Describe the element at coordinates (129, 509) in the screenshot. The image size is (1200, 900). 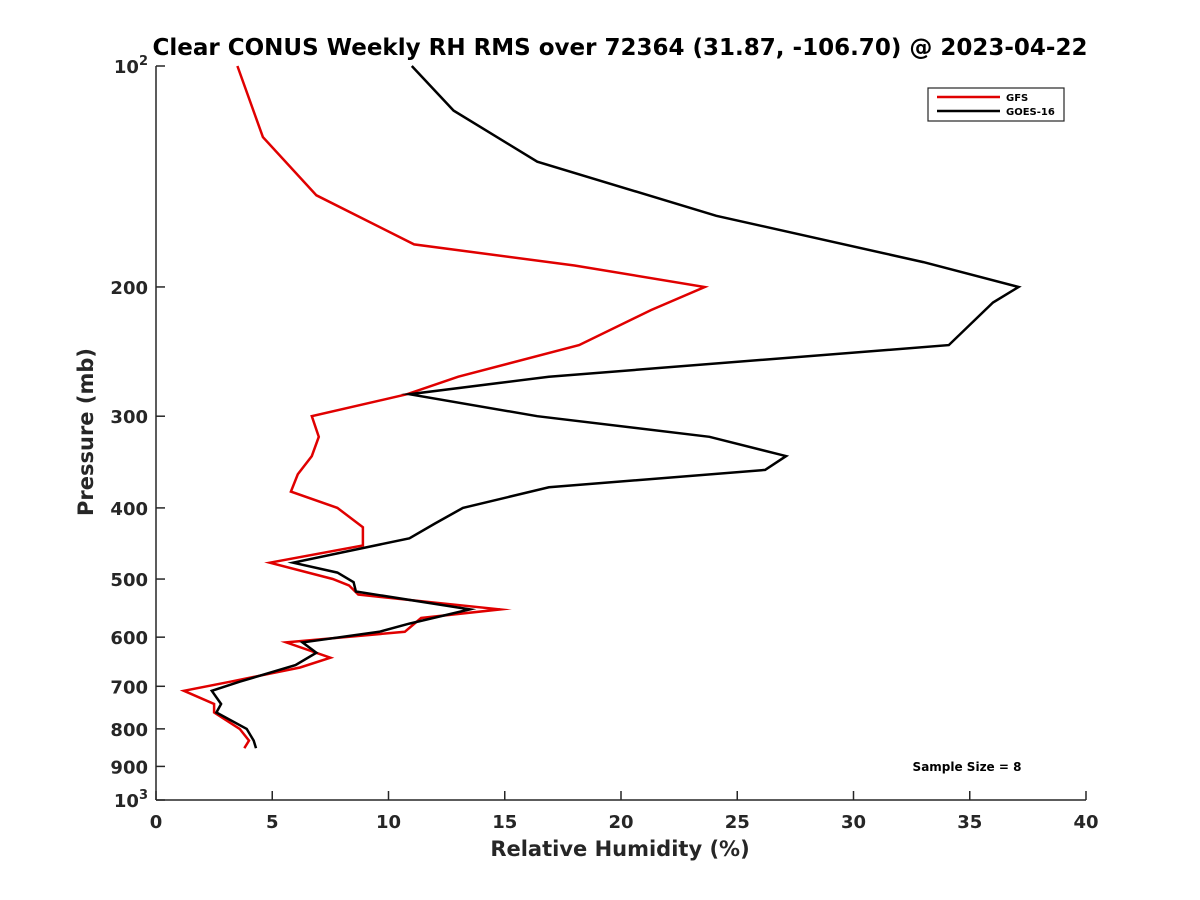
I see `y-tick-label: 400` at that location.